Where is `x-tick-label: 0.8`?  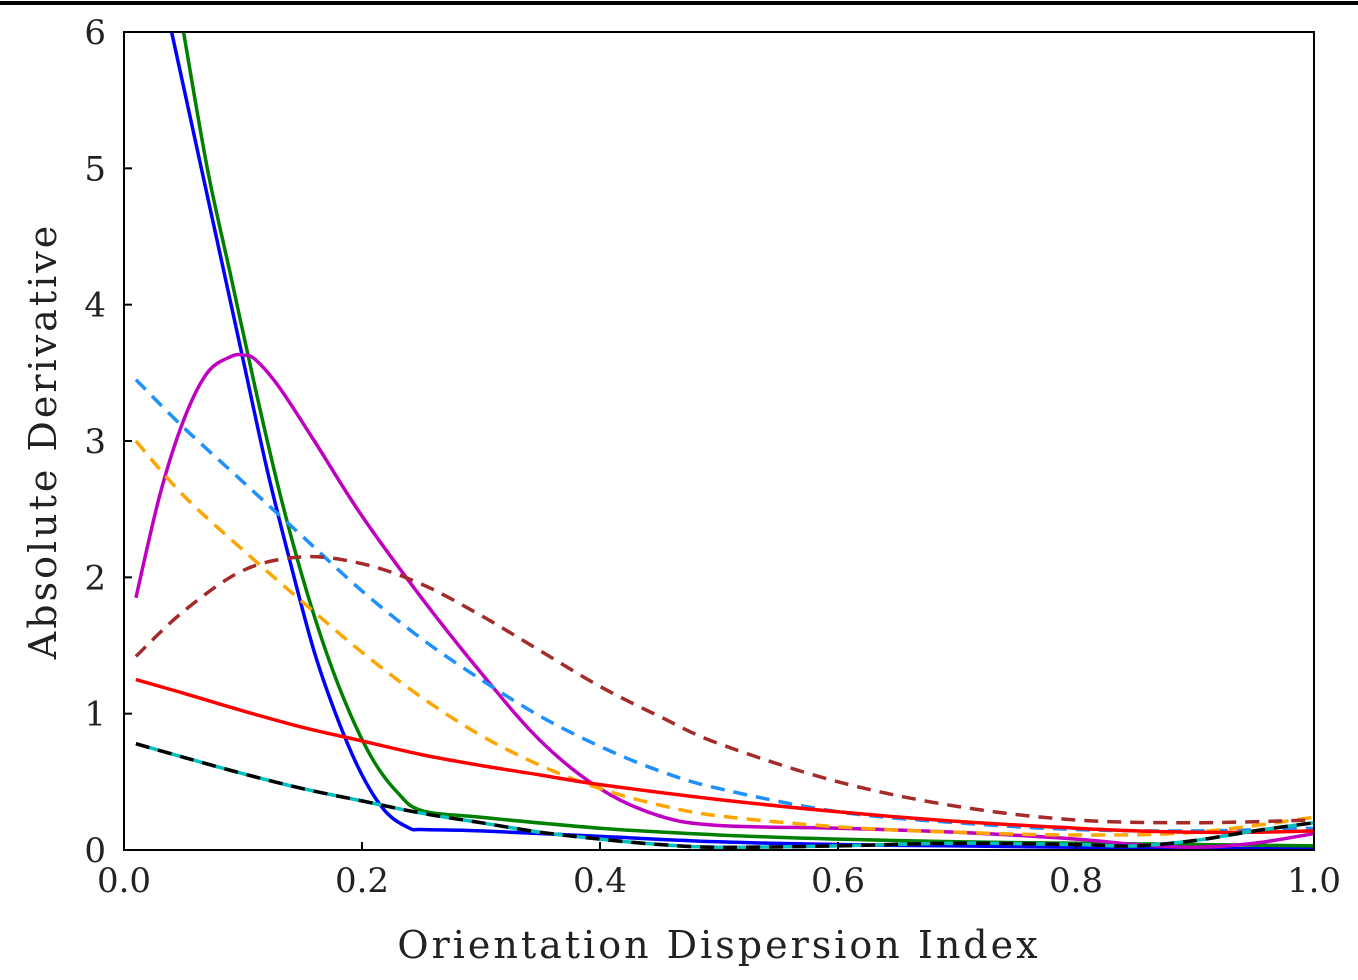
x-tick-label: 0.8 is located at coordinates (1076, 881).